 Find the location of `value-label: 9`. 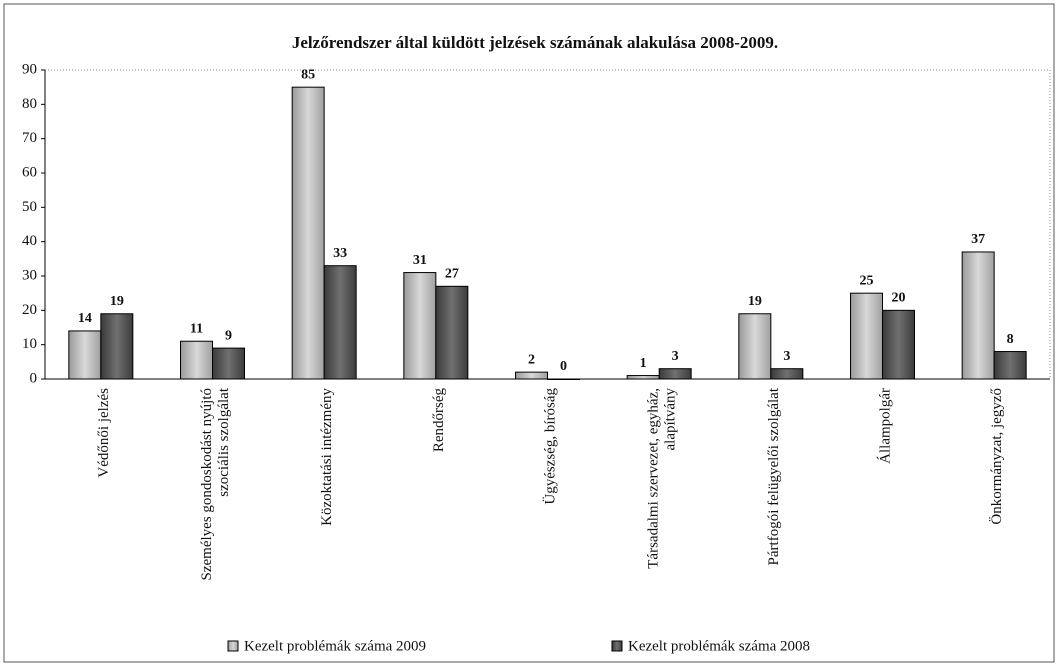

value-label: 9 is located at coordinates (228, 335).